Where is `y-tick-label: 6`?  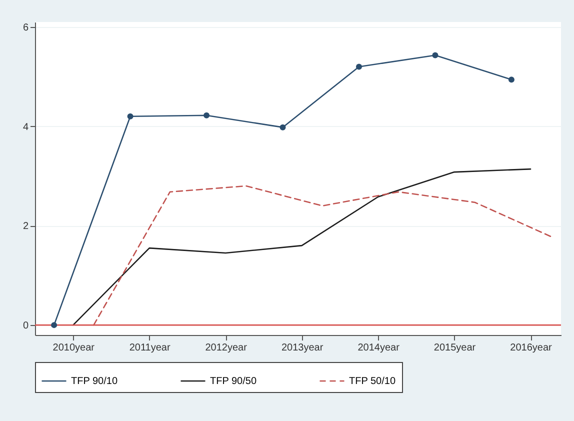 y-tick-label: 6 is located at coordinates (25, 28).